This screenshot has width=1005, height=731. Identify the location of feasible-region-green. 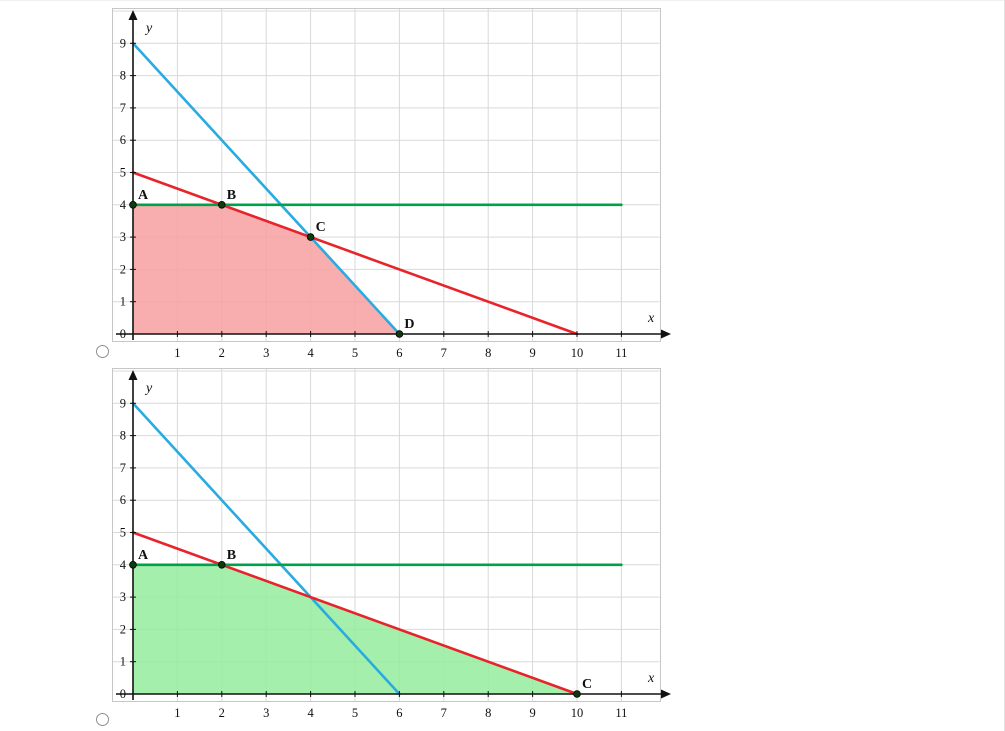
(355, 629).